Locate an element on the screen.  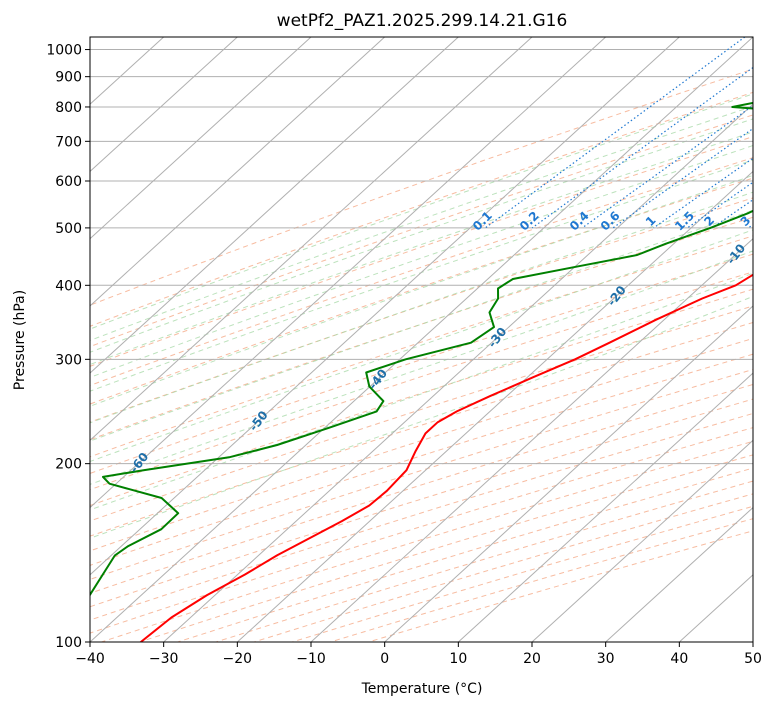
x-tick-label: 50 is located at coordinates (753, 659).